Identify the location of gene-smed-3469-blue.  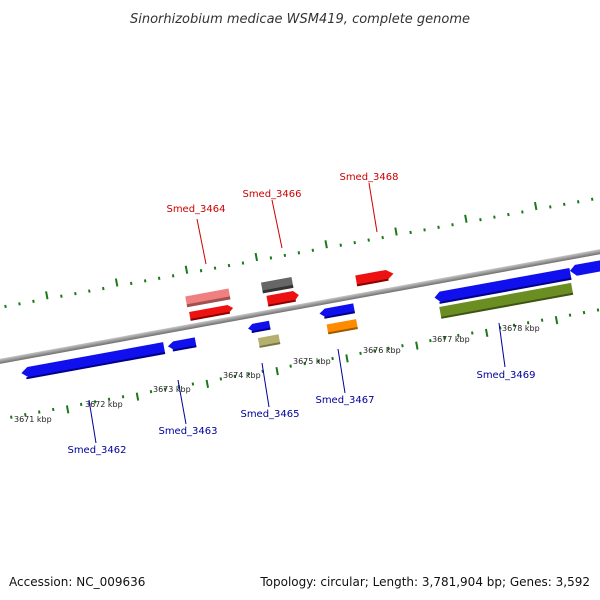
(503, 286).